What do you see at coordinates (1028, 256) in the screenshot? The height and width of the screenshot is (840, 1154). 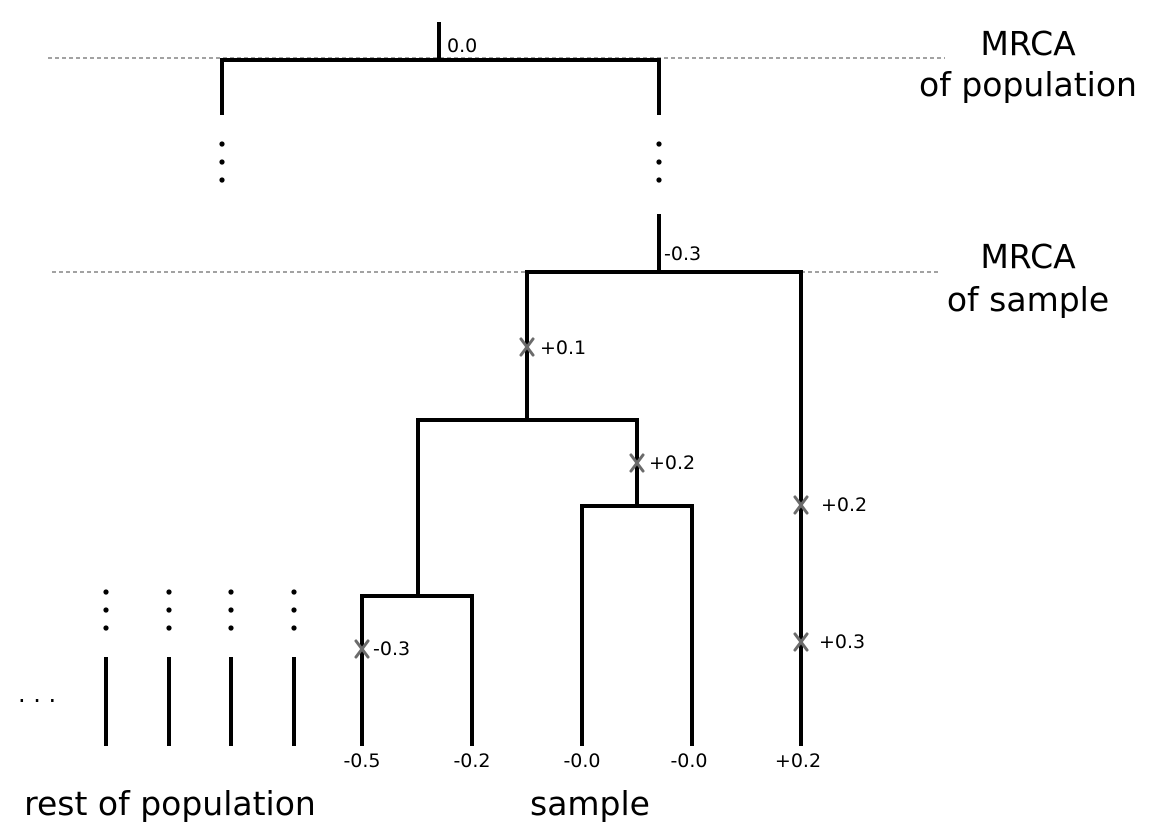 I see `sample-mrca-label-line1: MRCA` at bounding box center [1028, 256].